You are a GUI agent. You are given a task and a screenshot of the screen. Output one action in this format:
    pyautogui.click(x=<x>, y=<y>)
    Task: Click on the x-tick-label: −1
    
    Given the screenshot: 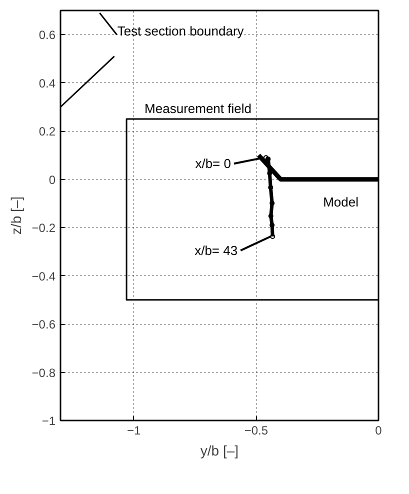 What is the action you would take?
    pyautogui.click(x=134, y=431)
    